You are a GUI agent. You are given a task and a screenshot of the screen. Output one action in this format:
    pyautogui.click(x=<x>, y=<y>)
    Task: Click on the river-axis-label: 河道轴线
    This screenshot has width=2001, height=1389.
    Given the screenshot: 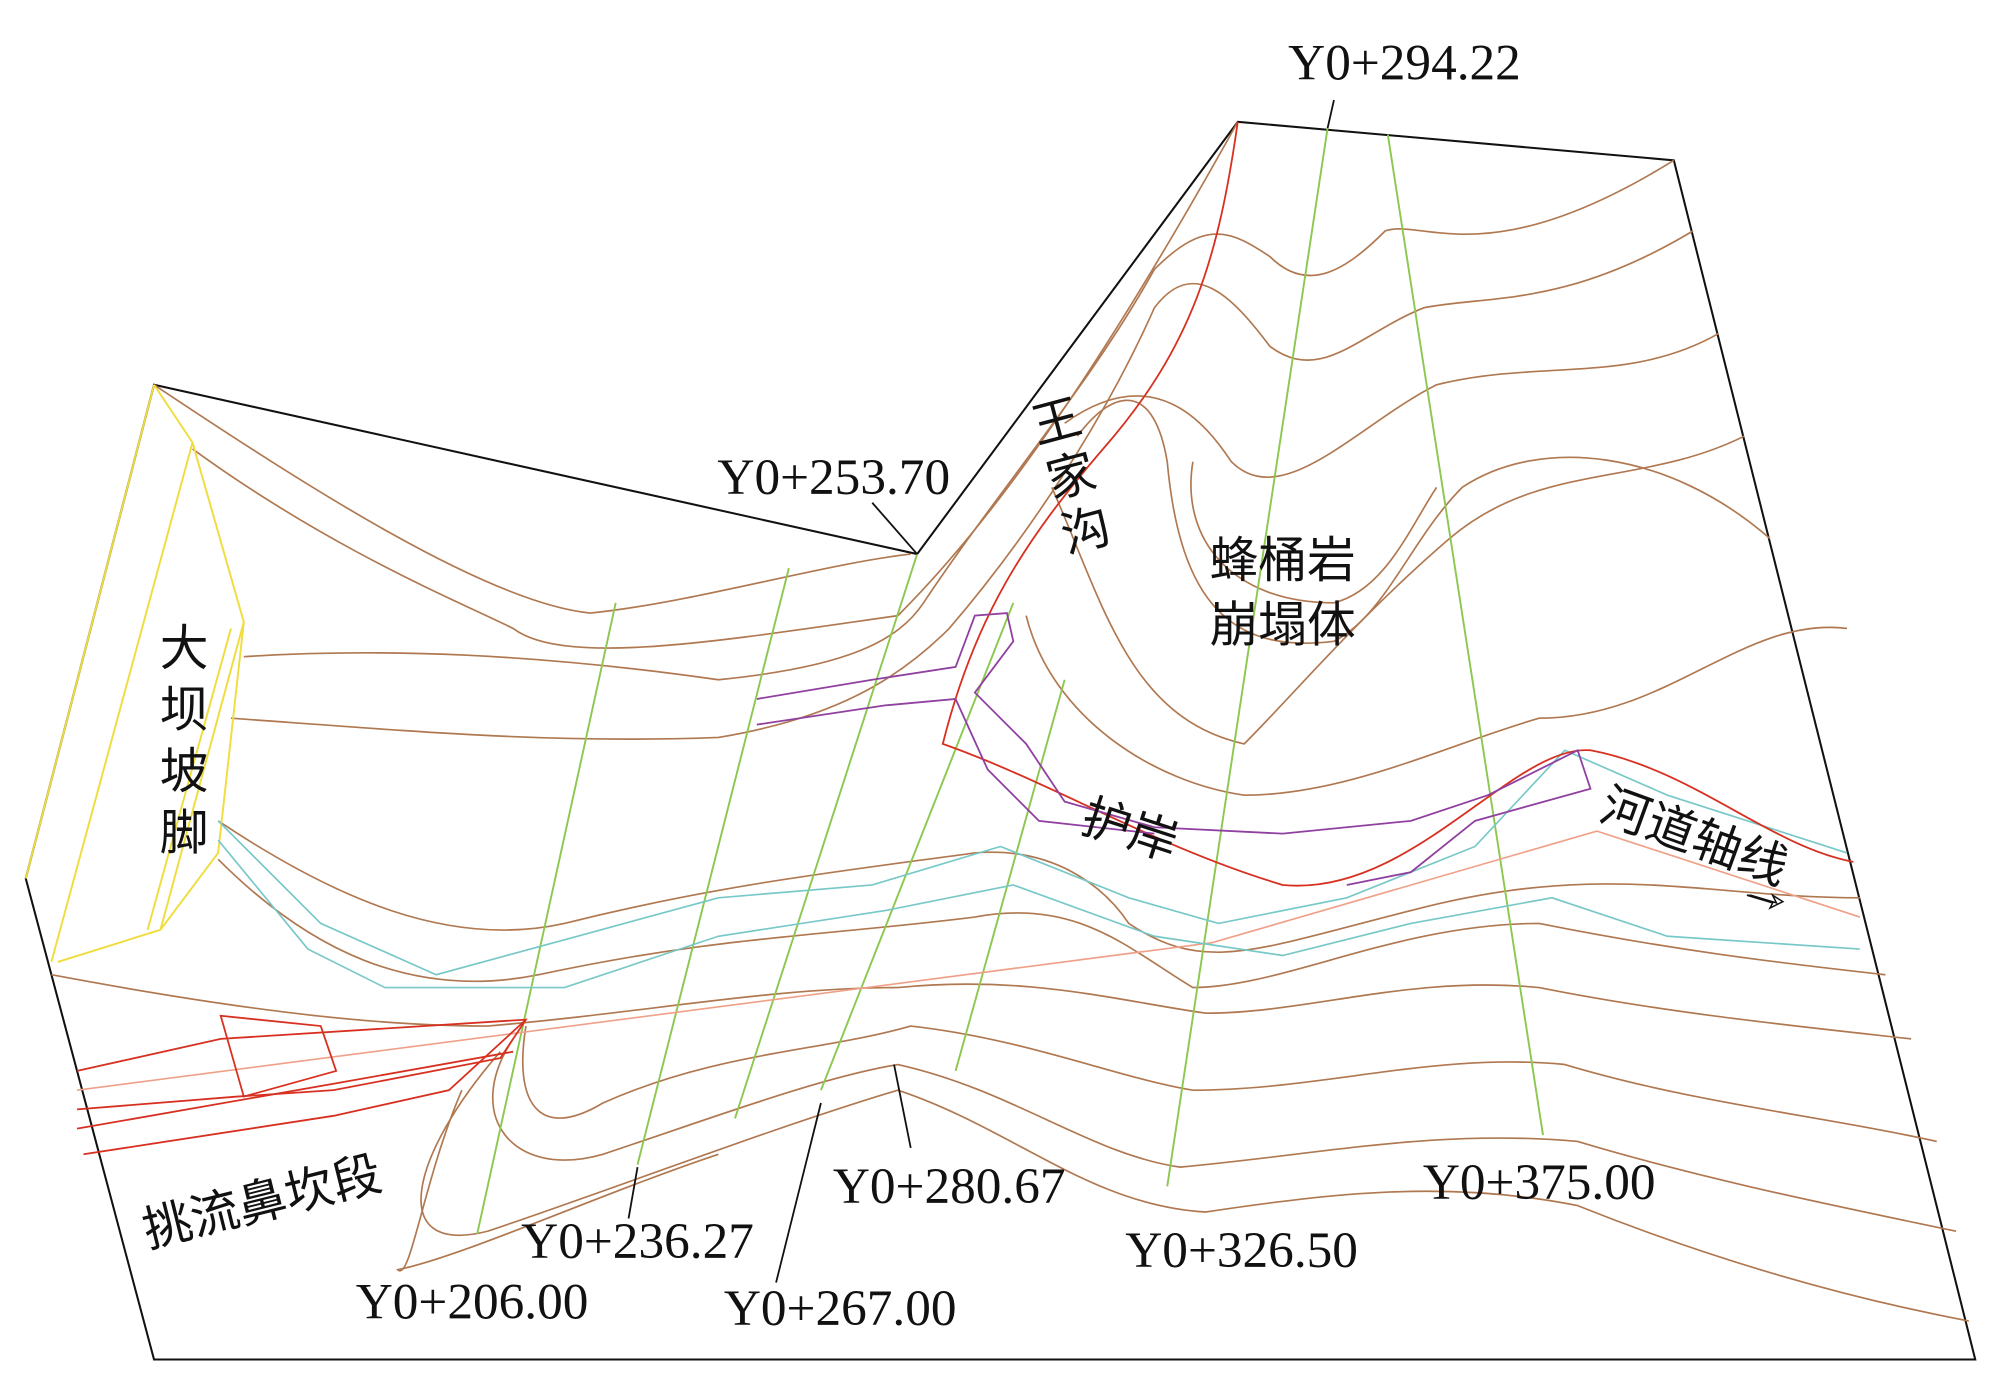 What is the action you would take?
    pyautogui.click(x=1694, y=836)
    